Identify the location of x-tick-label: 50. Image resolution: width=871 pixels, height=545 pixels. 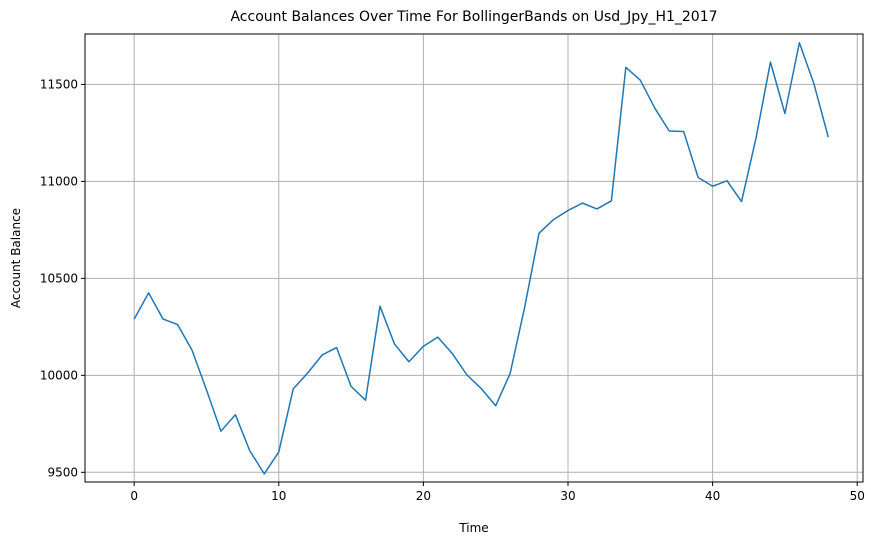
(857, 496).